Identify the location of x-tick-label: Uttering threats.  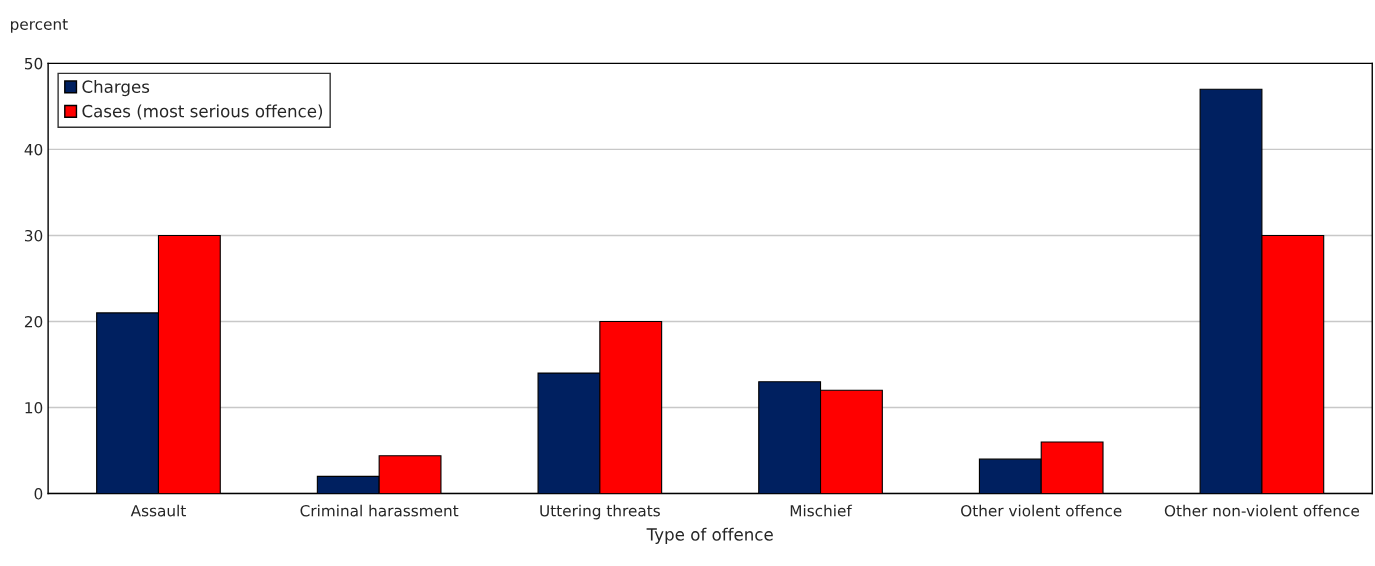
(600, 512).